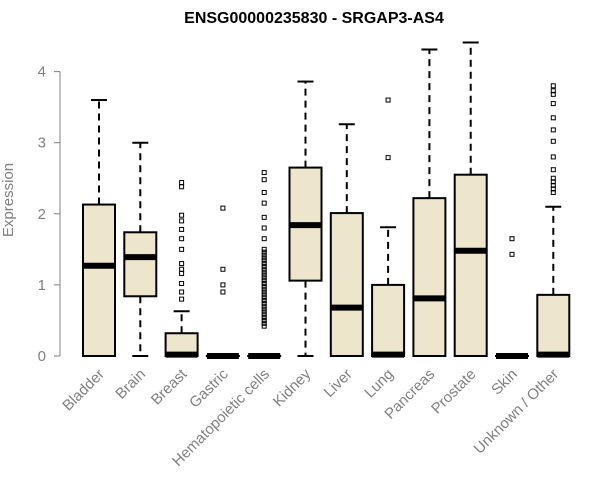 The width and height of the screenshot is (600, 500). Describe the element at coordinates (512, 297) in the screenshot. I see `box-group-skin` at that location.